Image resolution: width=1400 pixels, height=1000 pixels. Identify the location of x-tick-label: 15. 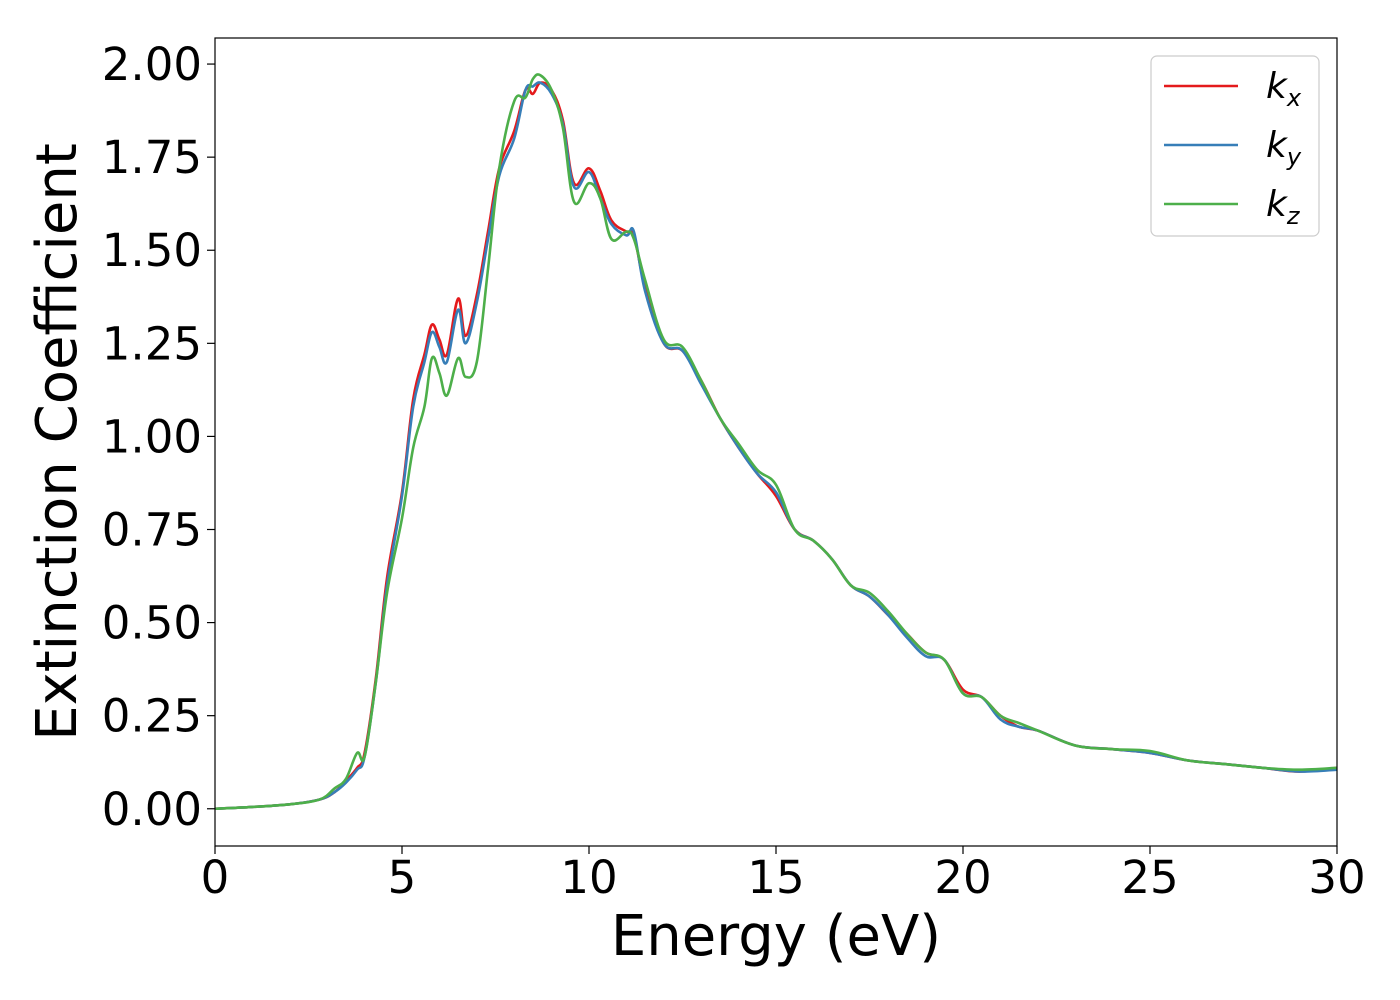
(775, 877).